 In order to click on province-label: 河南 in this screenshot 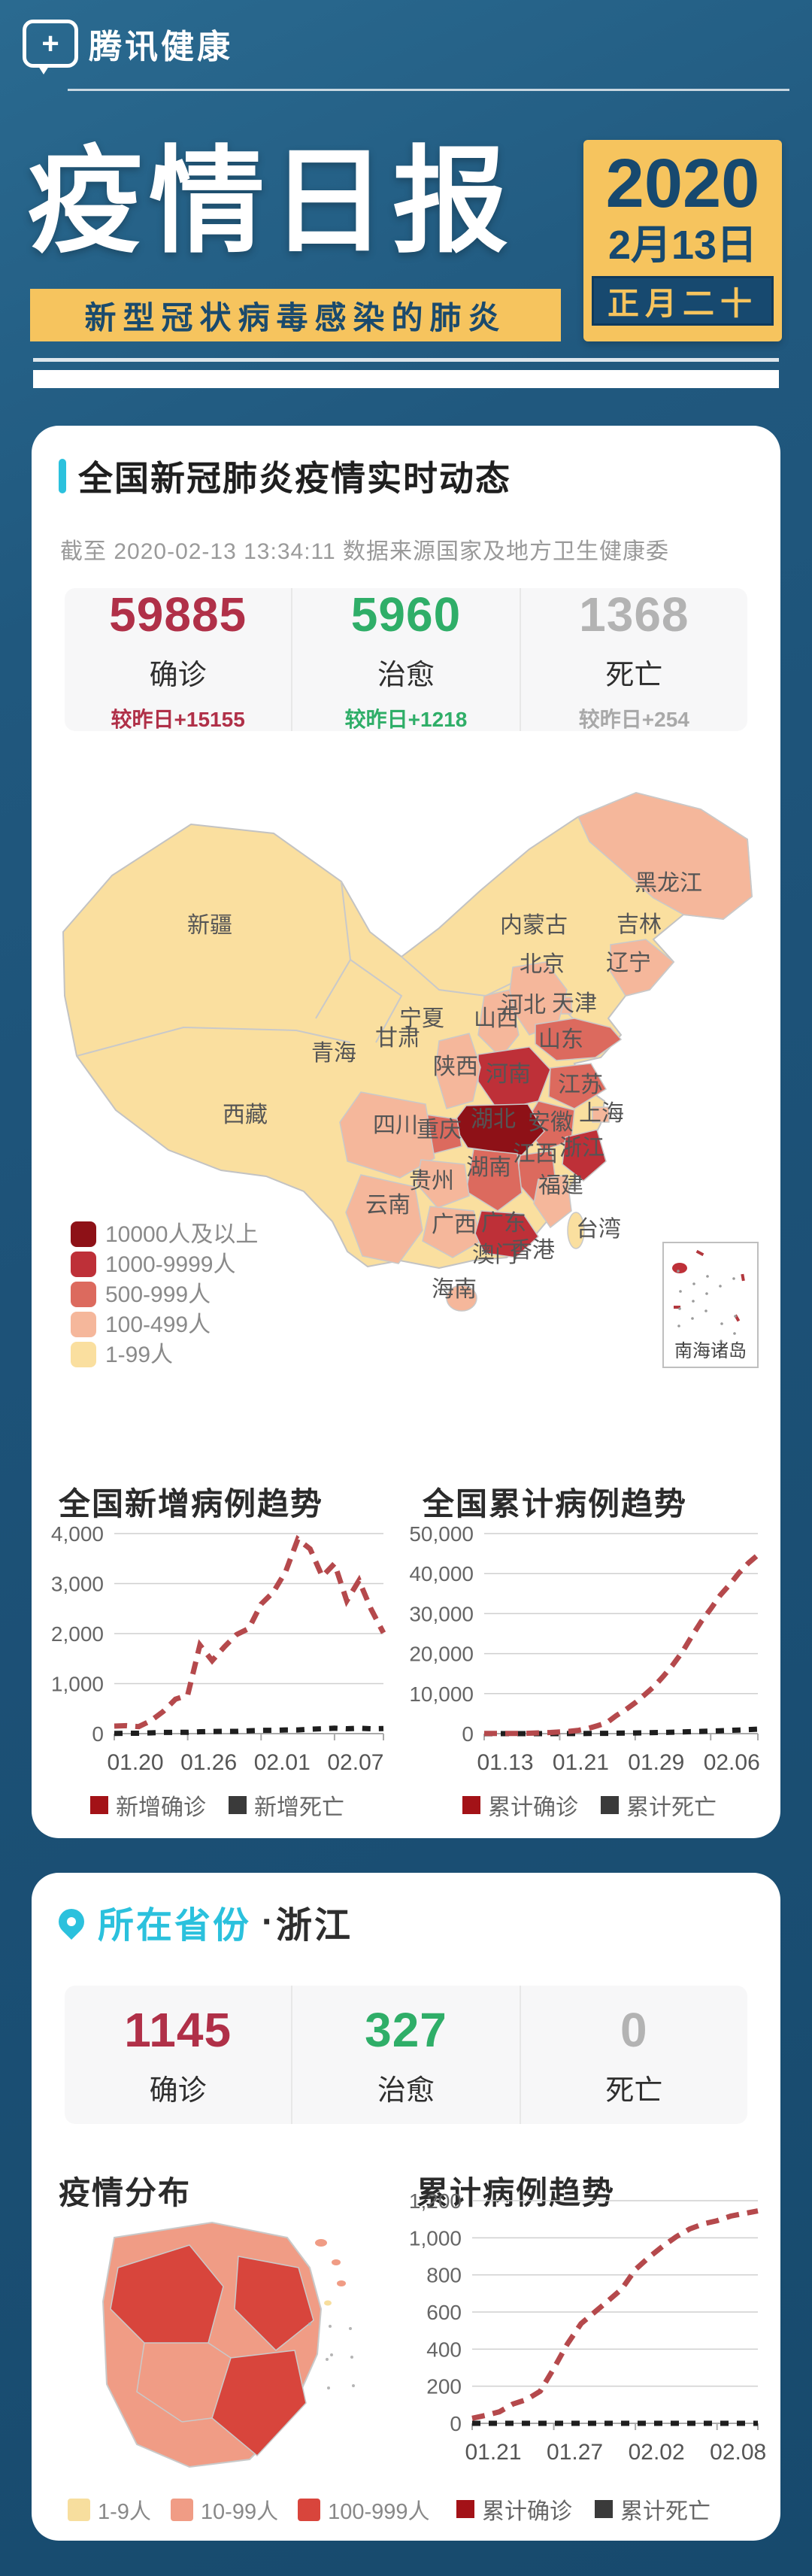, I will do `click(508, 1074)`.